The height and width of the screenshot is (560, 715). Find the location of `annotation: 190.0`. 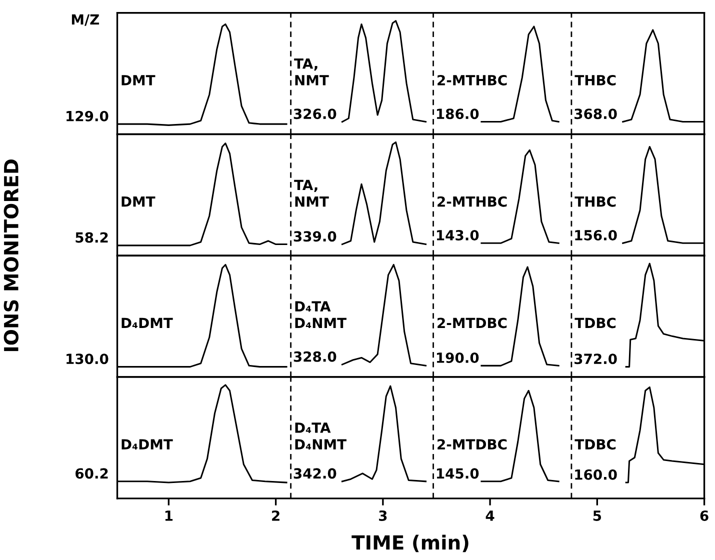

annotation: 190.0 is located at coordinates (457, 357).